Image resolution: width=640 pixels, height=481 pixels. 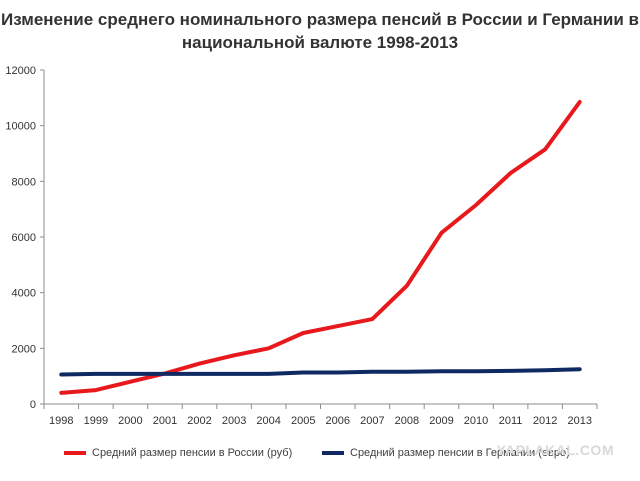 What do you see at coordinates (75, 453) in the screenshot?
I see `legend-swatch-russia` at bounding box center [75, 453].